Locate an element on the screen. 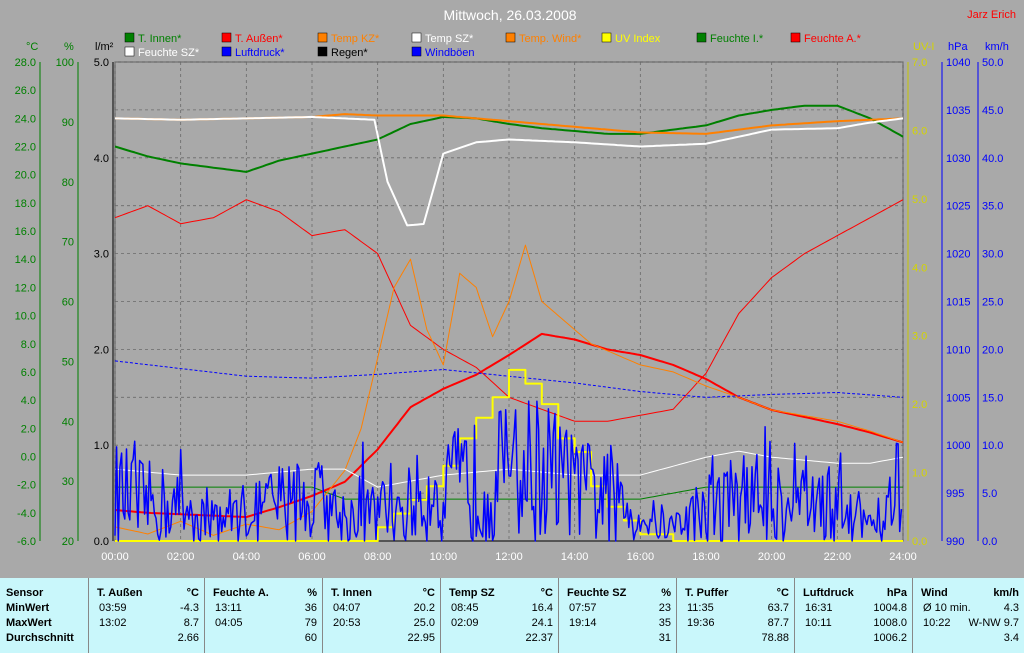  average-value: 22.95 is located at coordinates (421, 638).